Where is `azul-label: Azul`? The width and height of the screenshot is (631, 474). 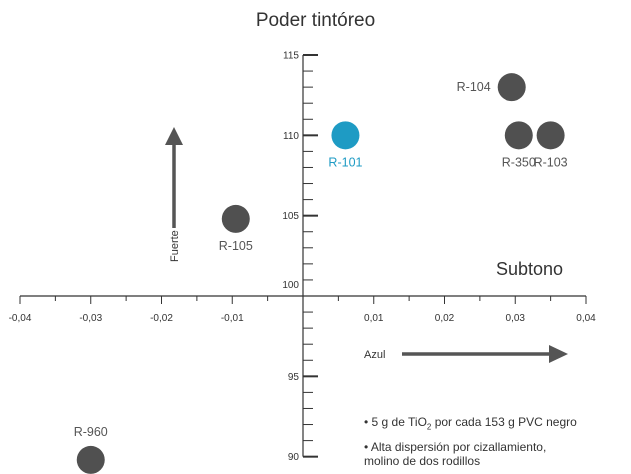 azul-label: Azul is located at coordinates (374, 355).